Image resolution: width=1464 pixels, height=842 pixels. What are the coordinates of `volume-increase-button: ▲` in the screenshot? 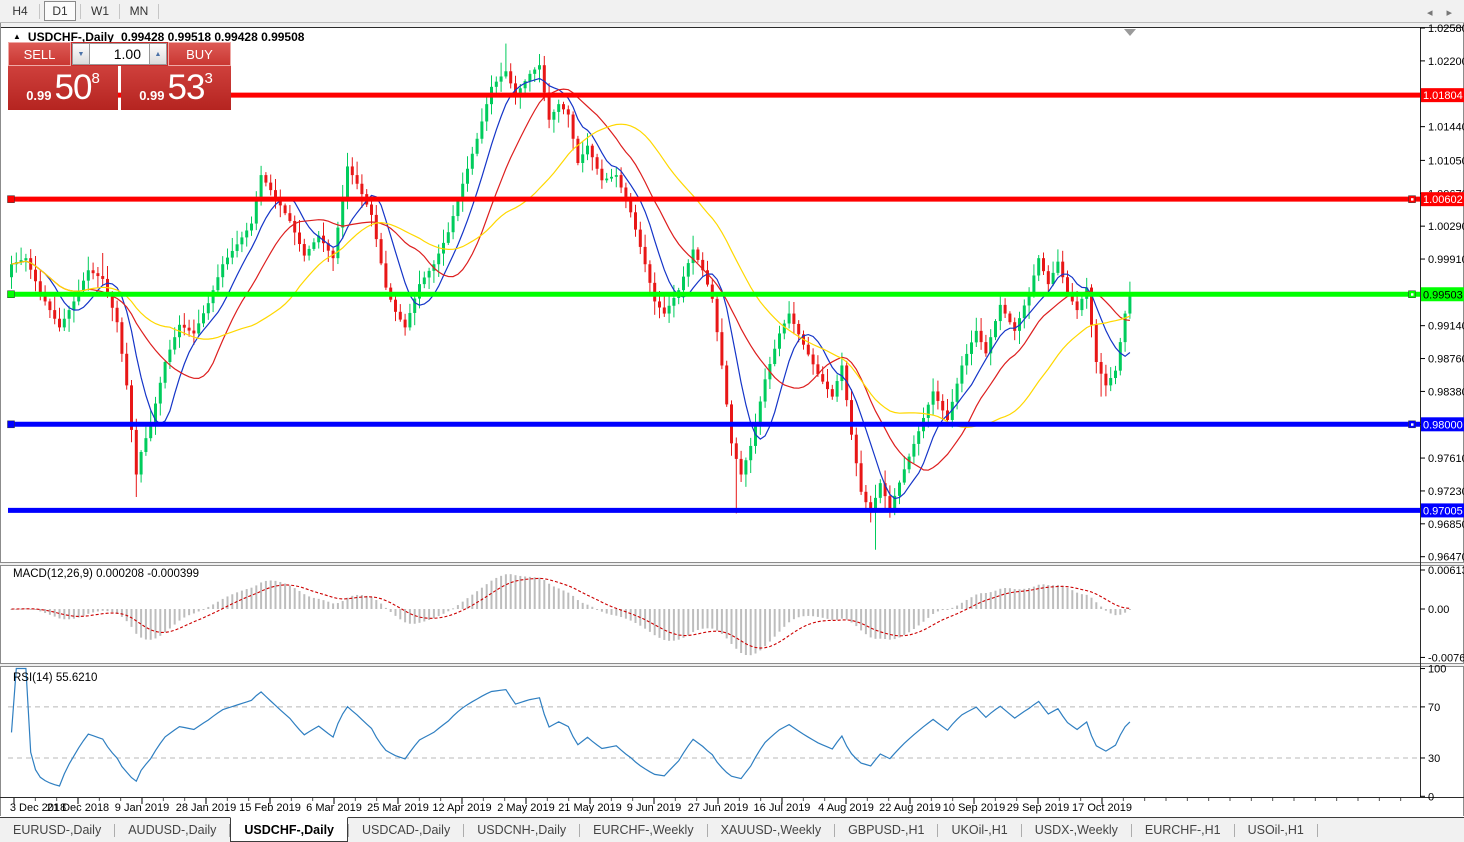 It's located at (158, 54).